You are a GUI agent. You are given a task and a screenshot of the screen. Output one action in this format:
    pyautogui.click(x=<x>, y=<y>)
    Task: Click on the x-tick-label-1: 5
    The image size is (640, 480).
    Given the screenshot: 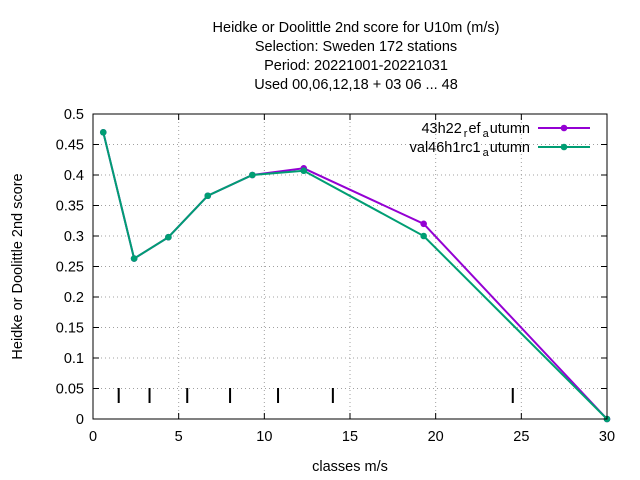 What is the action you would take?
    pyautogui.click(x=179, y=437)
    